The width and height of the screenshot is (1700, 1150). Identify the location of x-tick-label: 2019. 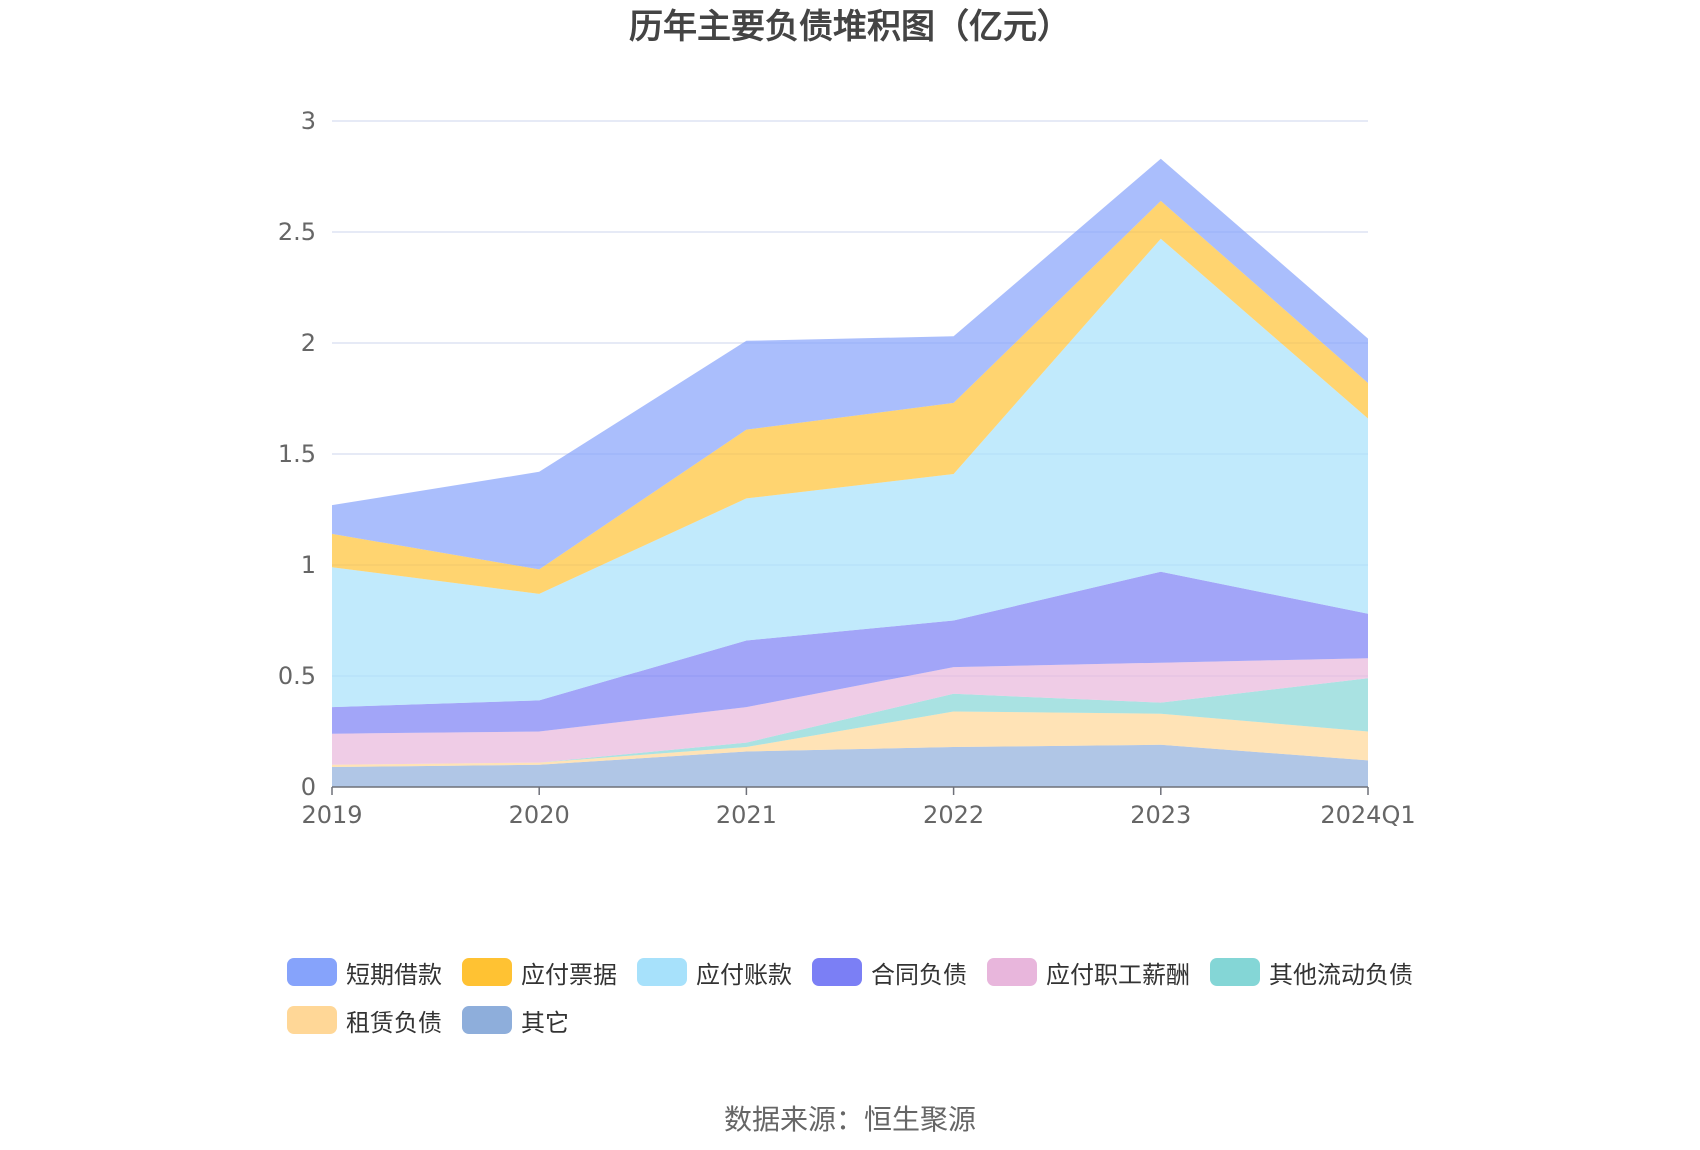
(331, 815).